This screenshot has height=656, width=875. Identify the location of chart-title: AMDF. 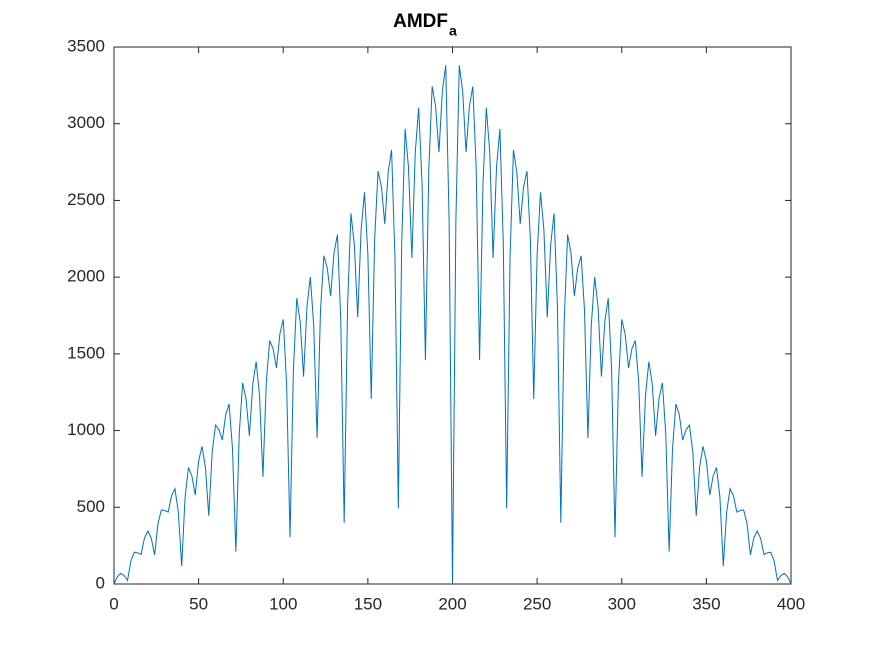
(420, 21).